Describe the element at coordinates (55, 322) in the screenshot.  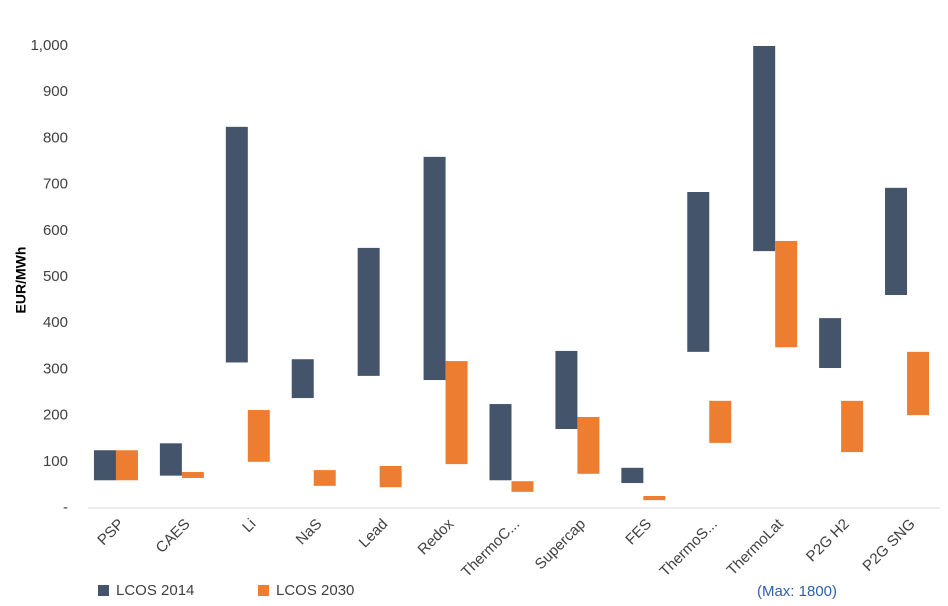
I see `y-tick-label: 400` at that location.